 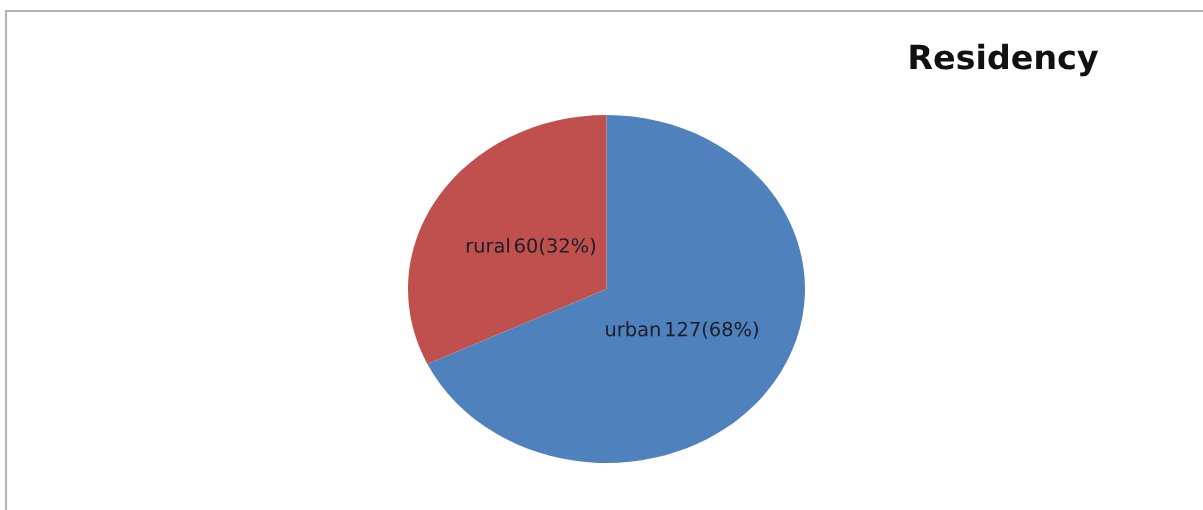 What do you see at coordinates (1004, 60) in the screenshot?
I see `text: Residency` at bounding box center [1004, 60].